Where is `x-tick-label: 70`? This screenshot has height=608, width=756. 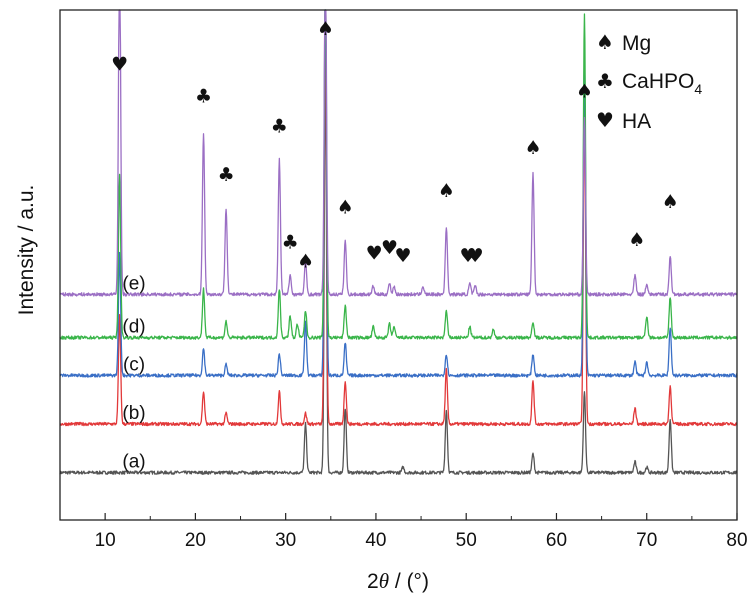 x-tick-label: 70 is located at coordinates (646, 540).